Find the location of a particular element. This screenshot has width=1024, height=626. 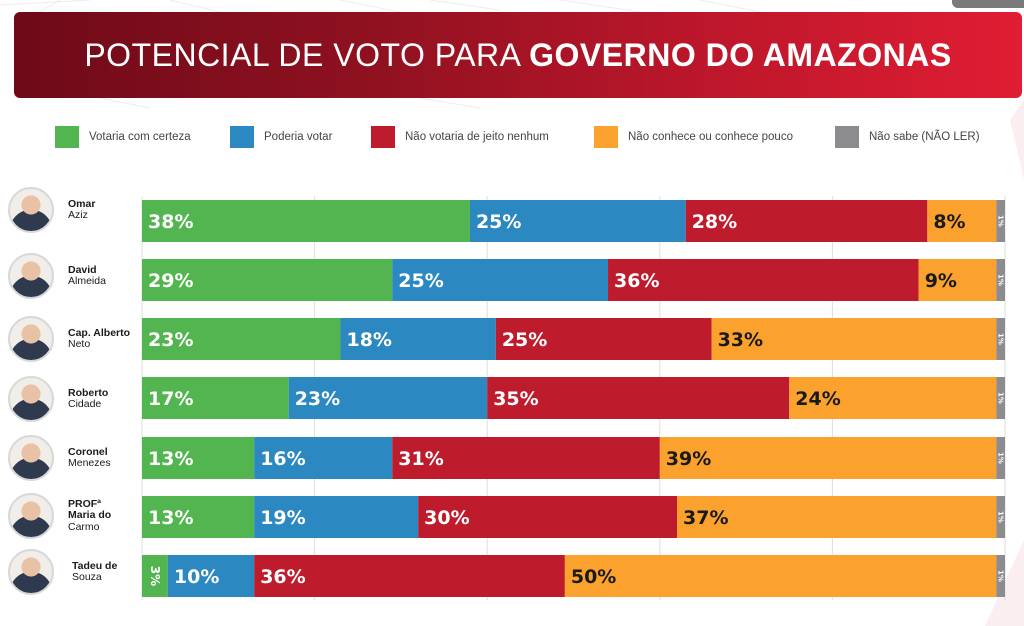

data-label: 10% is located at coordinates (196, 577).